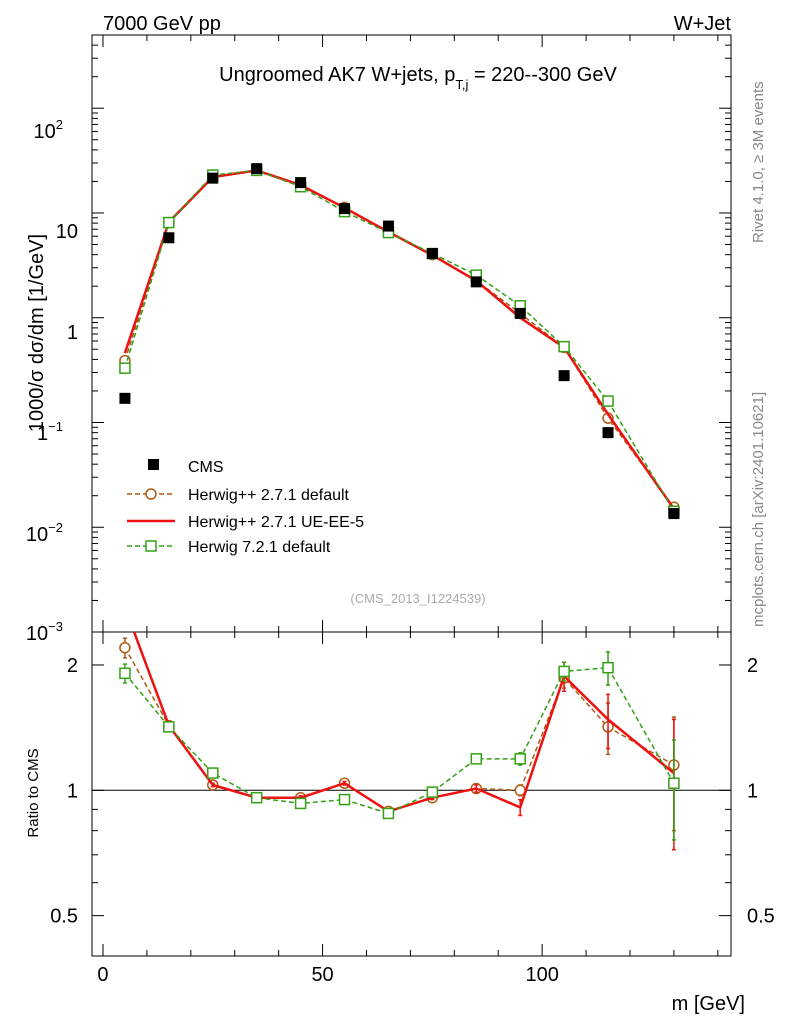 The image size is (786, 1024). I want to click on ratio-y-tick-label-left: 0.5, so click(64, 917).